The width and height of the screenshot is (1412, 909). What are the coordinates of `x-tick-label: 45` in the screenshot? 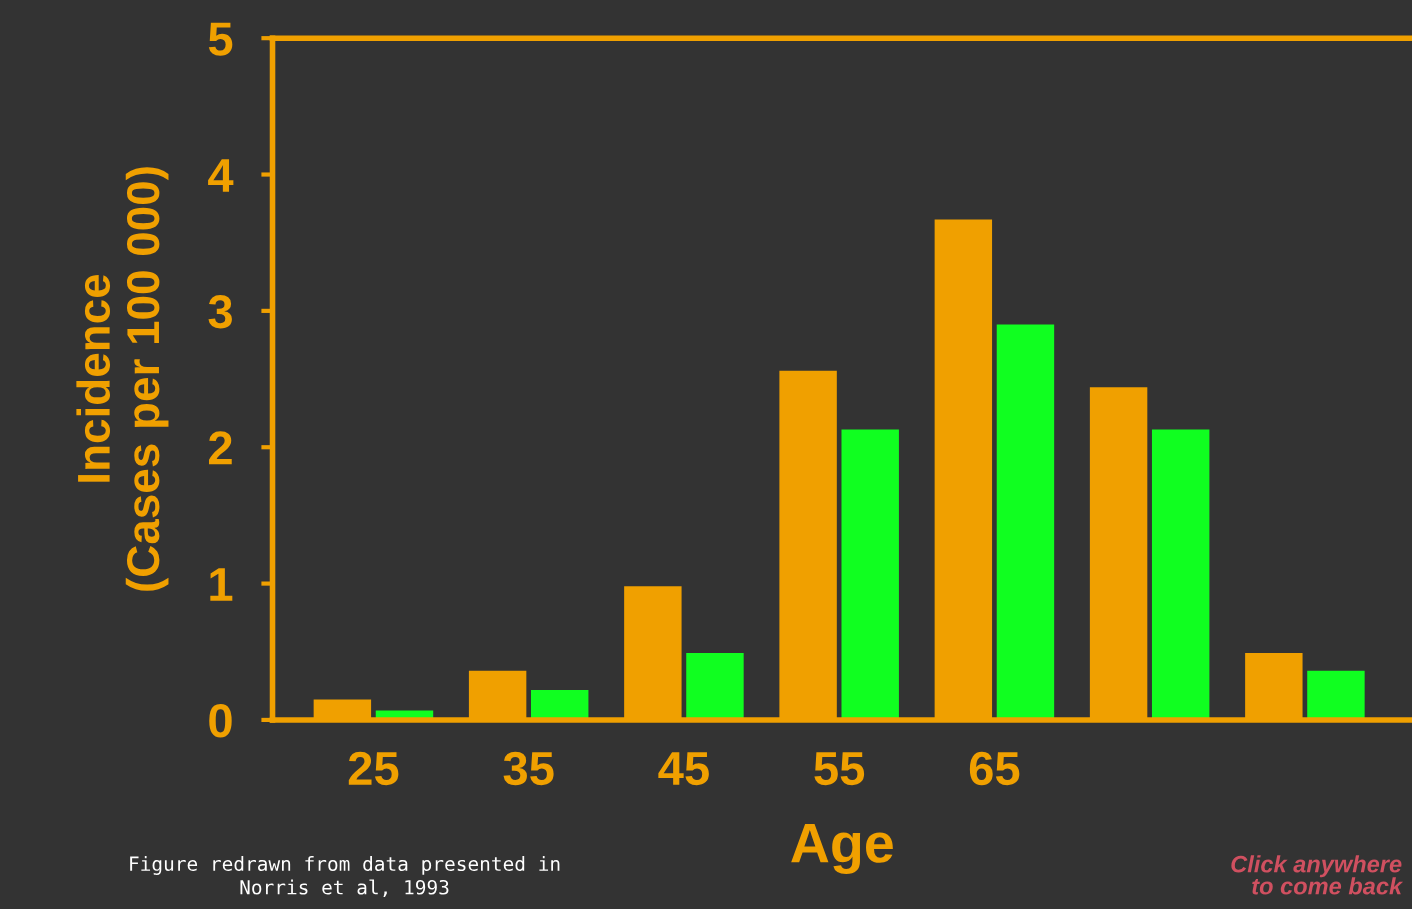 It's located at (683, 769).